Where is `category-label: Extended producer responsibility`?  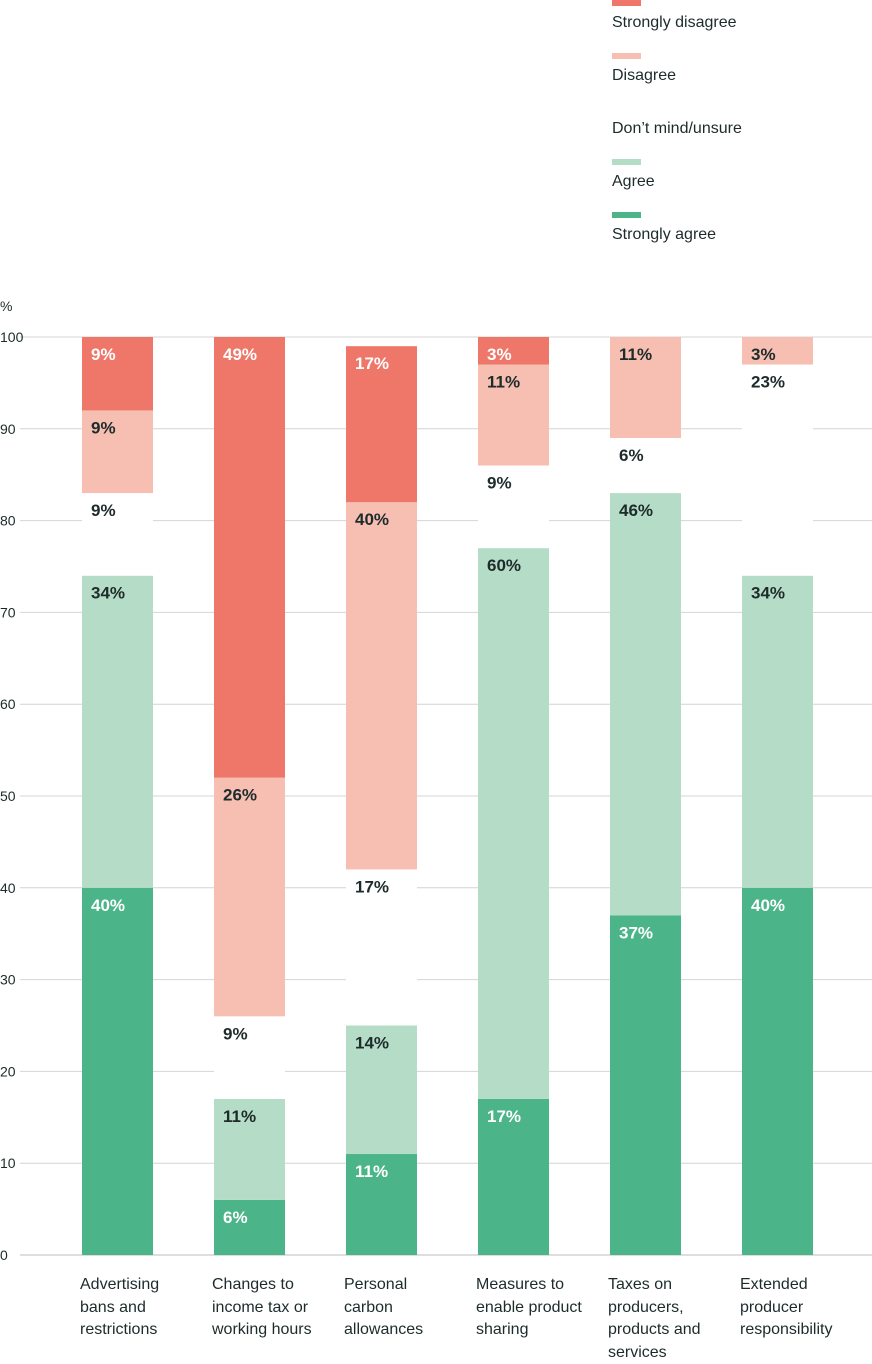 category-label: Extended producer responsibility is located at coordinates (786, 1307).